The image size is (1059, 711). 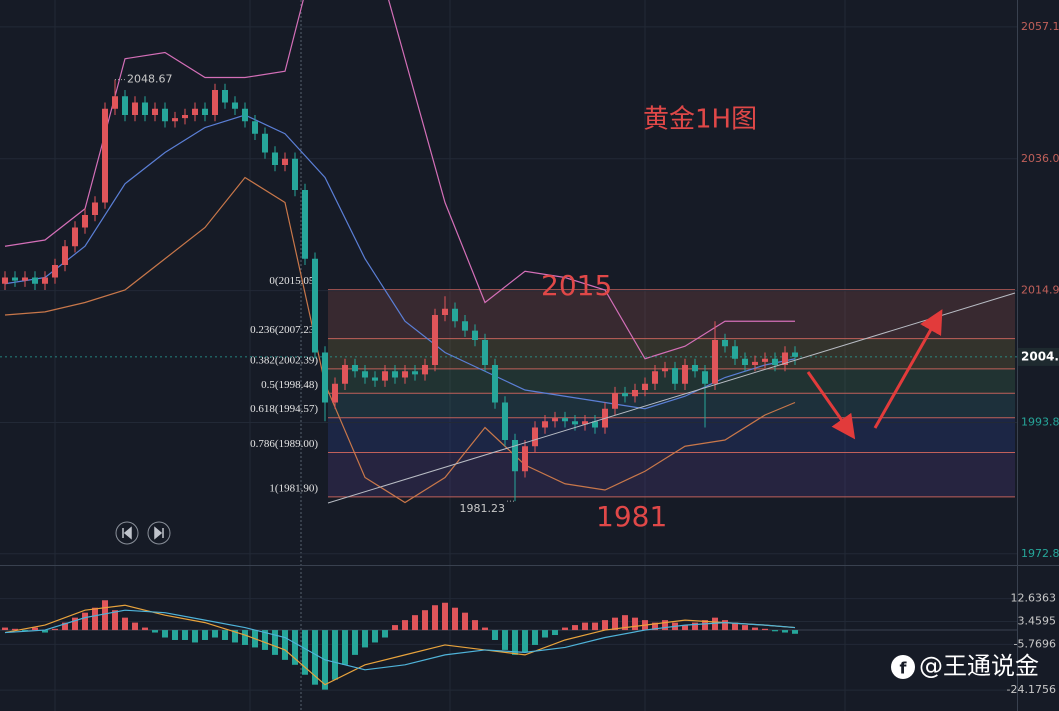 I want to click on prev-button, so click(x=127, y=533).